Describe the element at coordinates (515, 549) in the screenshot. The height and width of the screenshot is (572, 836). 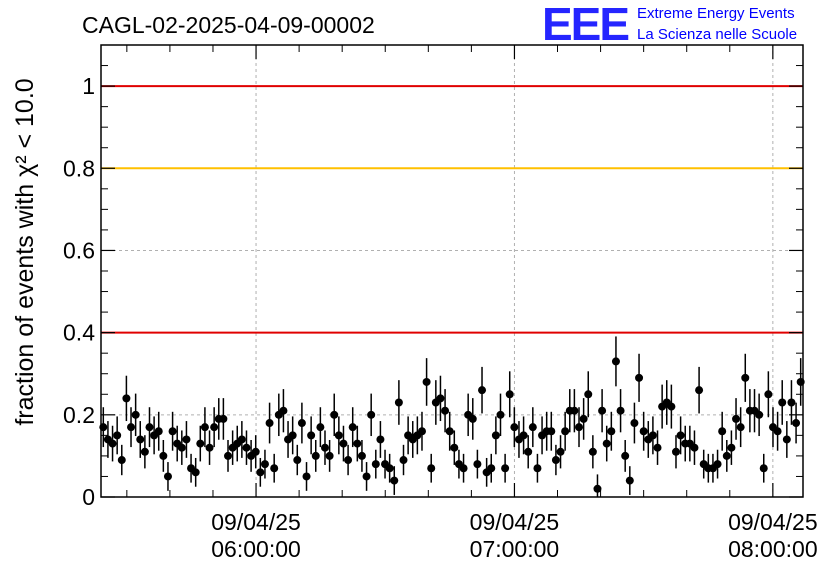
I see `x-tick-time: 07:00:00` at that location.